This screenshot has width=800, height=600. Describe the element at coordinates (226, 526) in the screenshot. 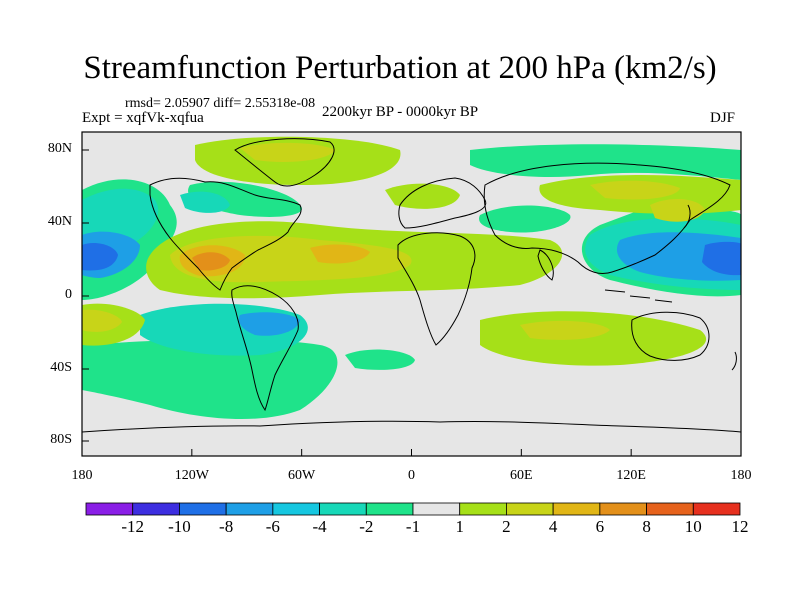

I see `colorbar-label: -8` at that location.